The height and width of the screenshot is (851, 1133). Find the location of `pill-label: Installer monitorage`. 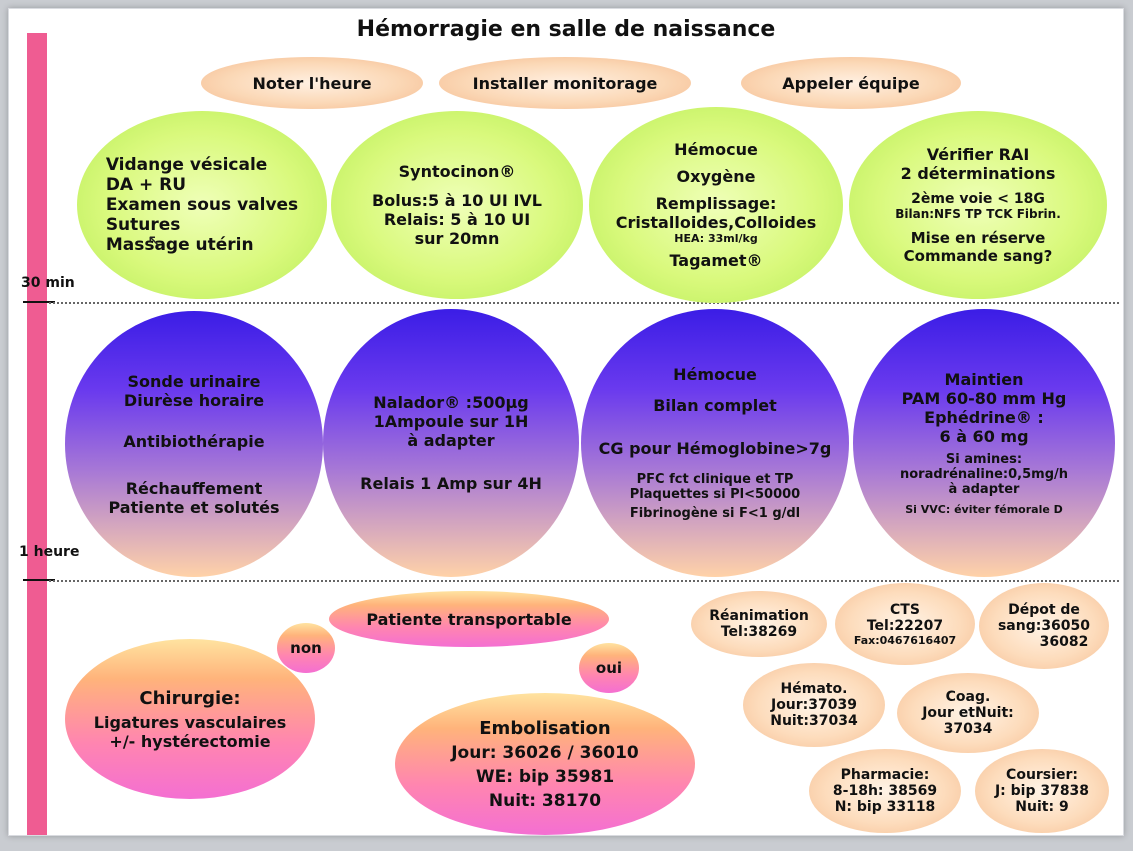

pill-label: Installer monitorage is located at coordinates (565, 83).